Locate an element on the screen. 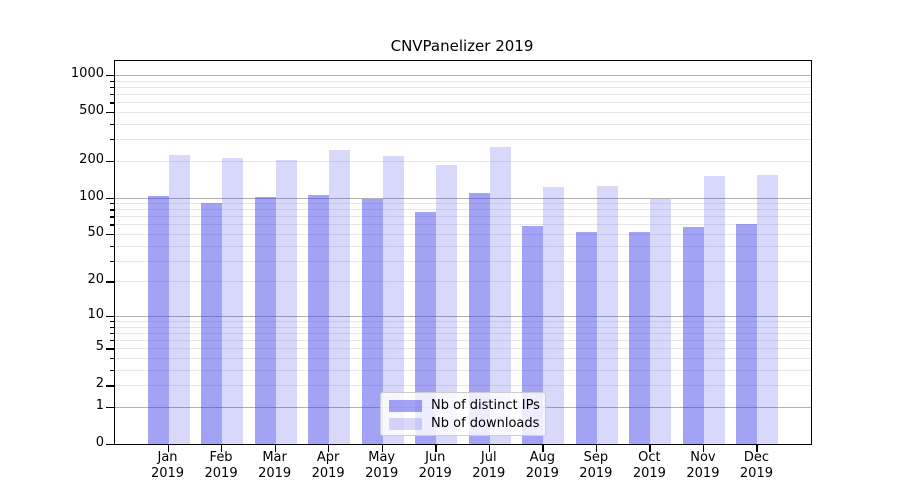 The image size is (900, 500). y-tick-label: 1 is located at coordinates (99, 405).